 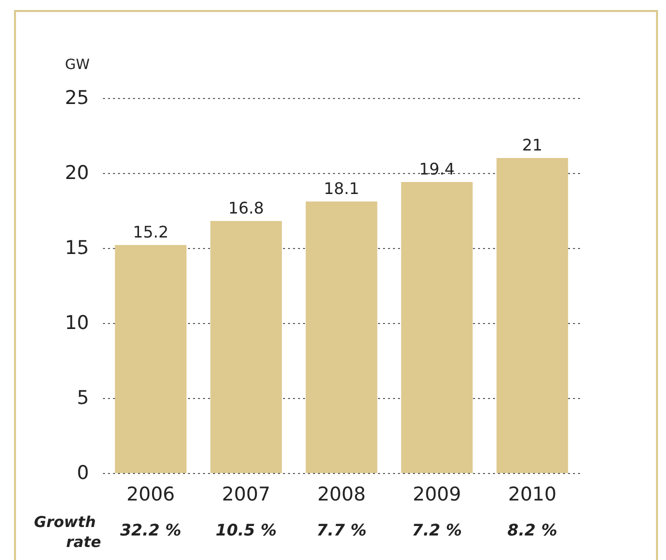 I want to click on data-label: 15.2, so click(x=150, y=232).